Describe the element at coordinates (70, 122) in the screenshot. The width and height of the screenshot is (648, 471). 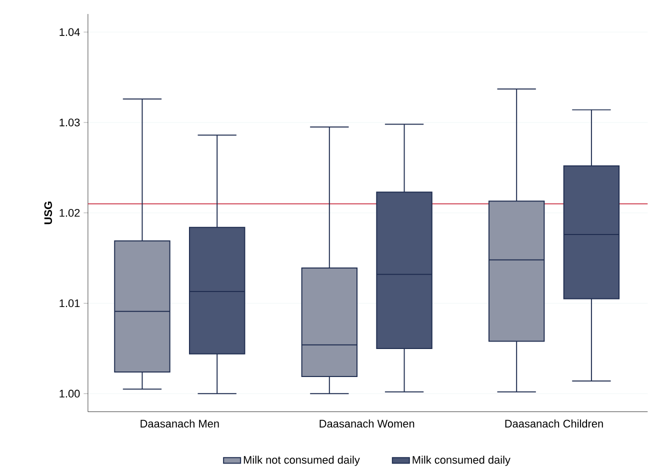
I see `y-tick-label: 1.03` at that location.